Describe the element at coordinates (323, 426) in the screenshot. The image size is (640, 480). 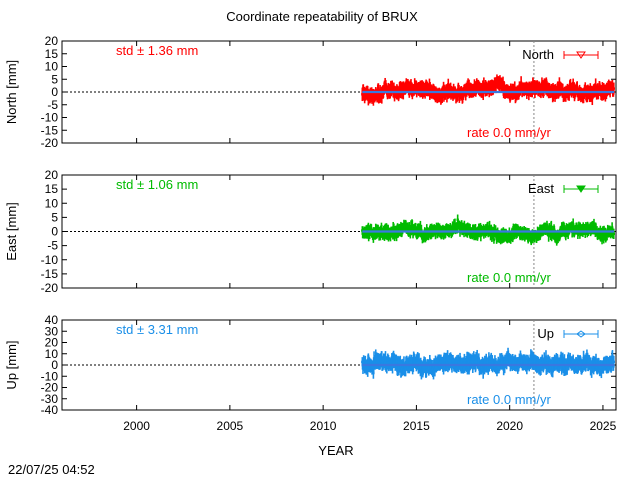
I see `x-tick-label: 2010` at that location.